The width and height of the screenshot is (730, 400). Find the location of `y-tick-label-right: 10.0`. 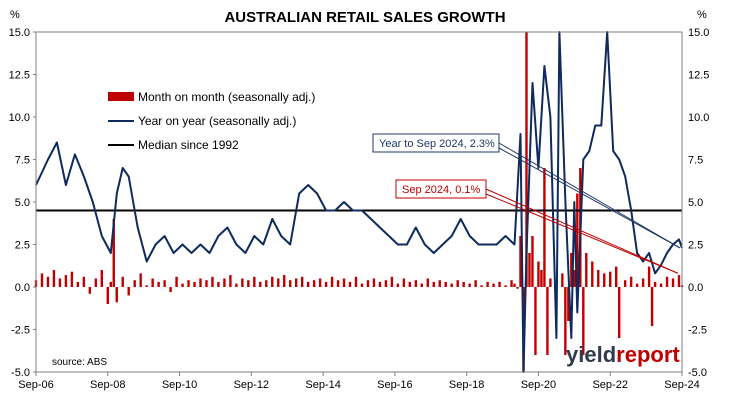

y-tick-label-right: 10.0 is located at coordinates (698, 118).